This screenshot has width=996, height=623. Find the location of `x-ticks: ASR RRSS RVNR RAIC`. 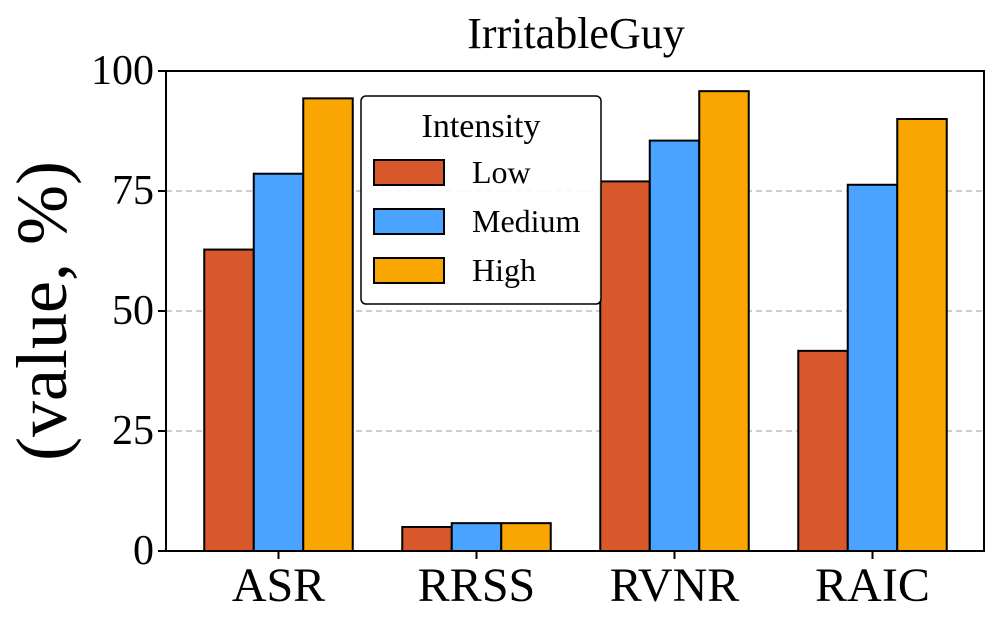

x-ticks: ASR RRSS RVNR RAIC is located at coordinates (581, 581).